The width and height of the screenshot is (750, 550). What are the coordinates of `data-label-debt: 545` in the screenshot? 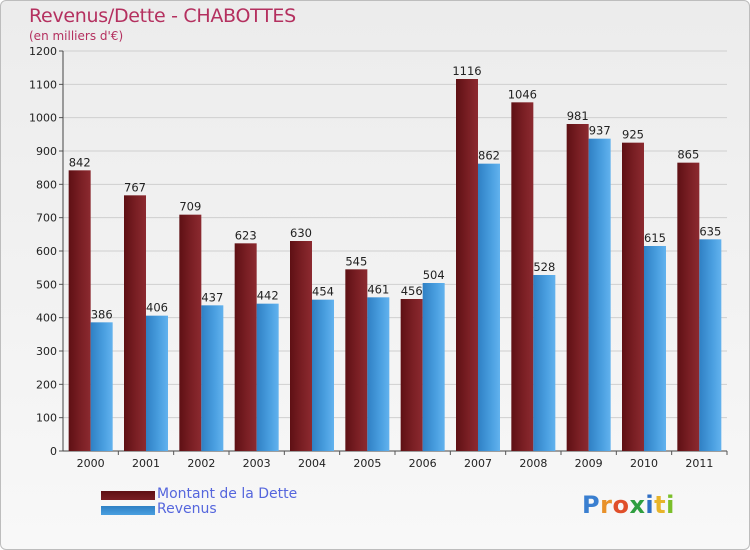 It's located at (356, 261).